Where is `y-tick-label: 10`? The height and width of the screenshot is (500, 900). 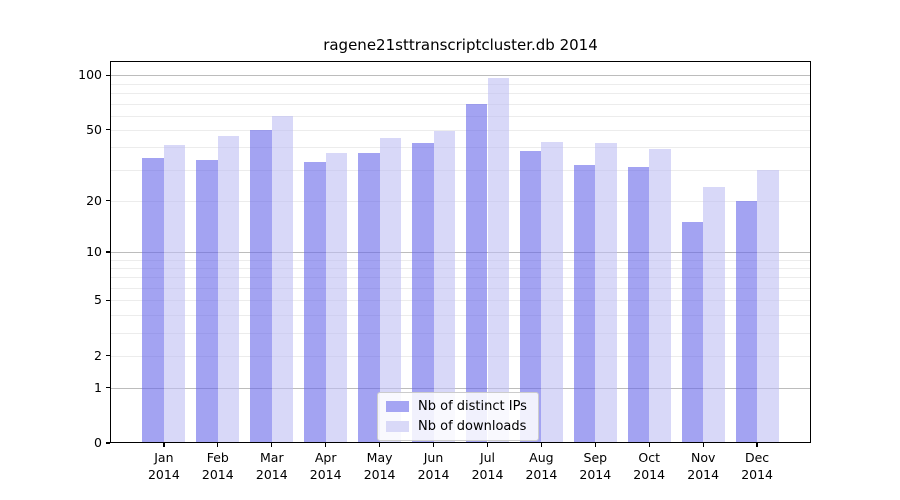
y-tick-label: 10 is located at coordinates (94, 251).